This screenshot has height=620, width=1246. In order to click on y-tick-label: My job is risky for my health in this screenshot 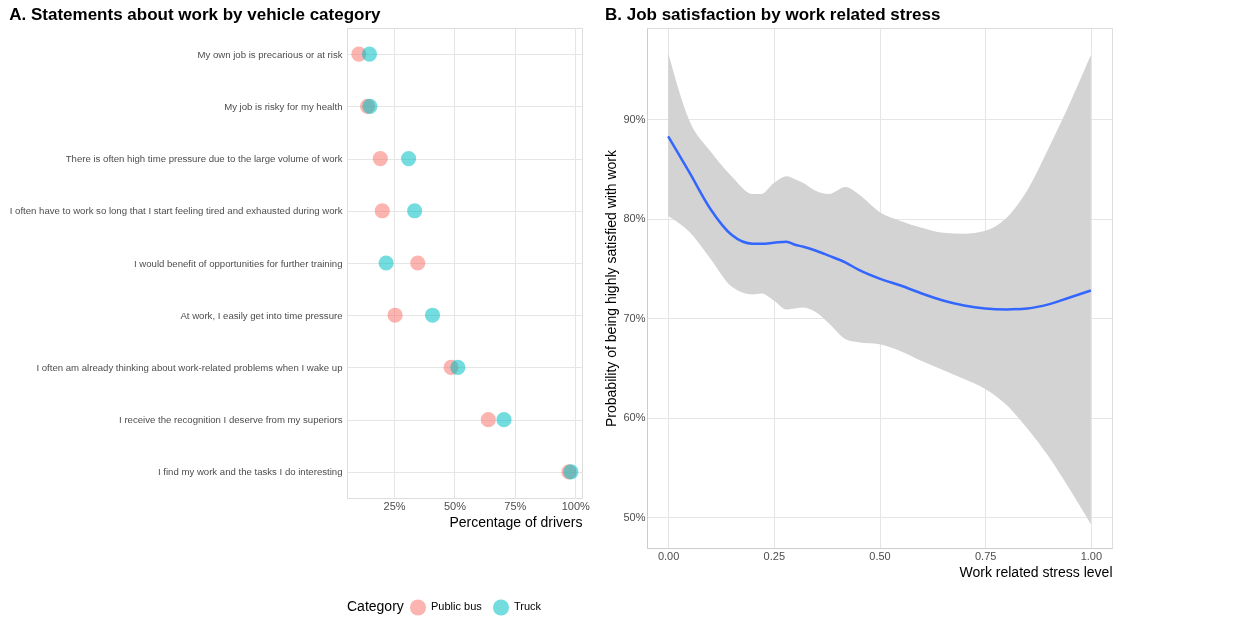, I will do `click(283, 106)`.